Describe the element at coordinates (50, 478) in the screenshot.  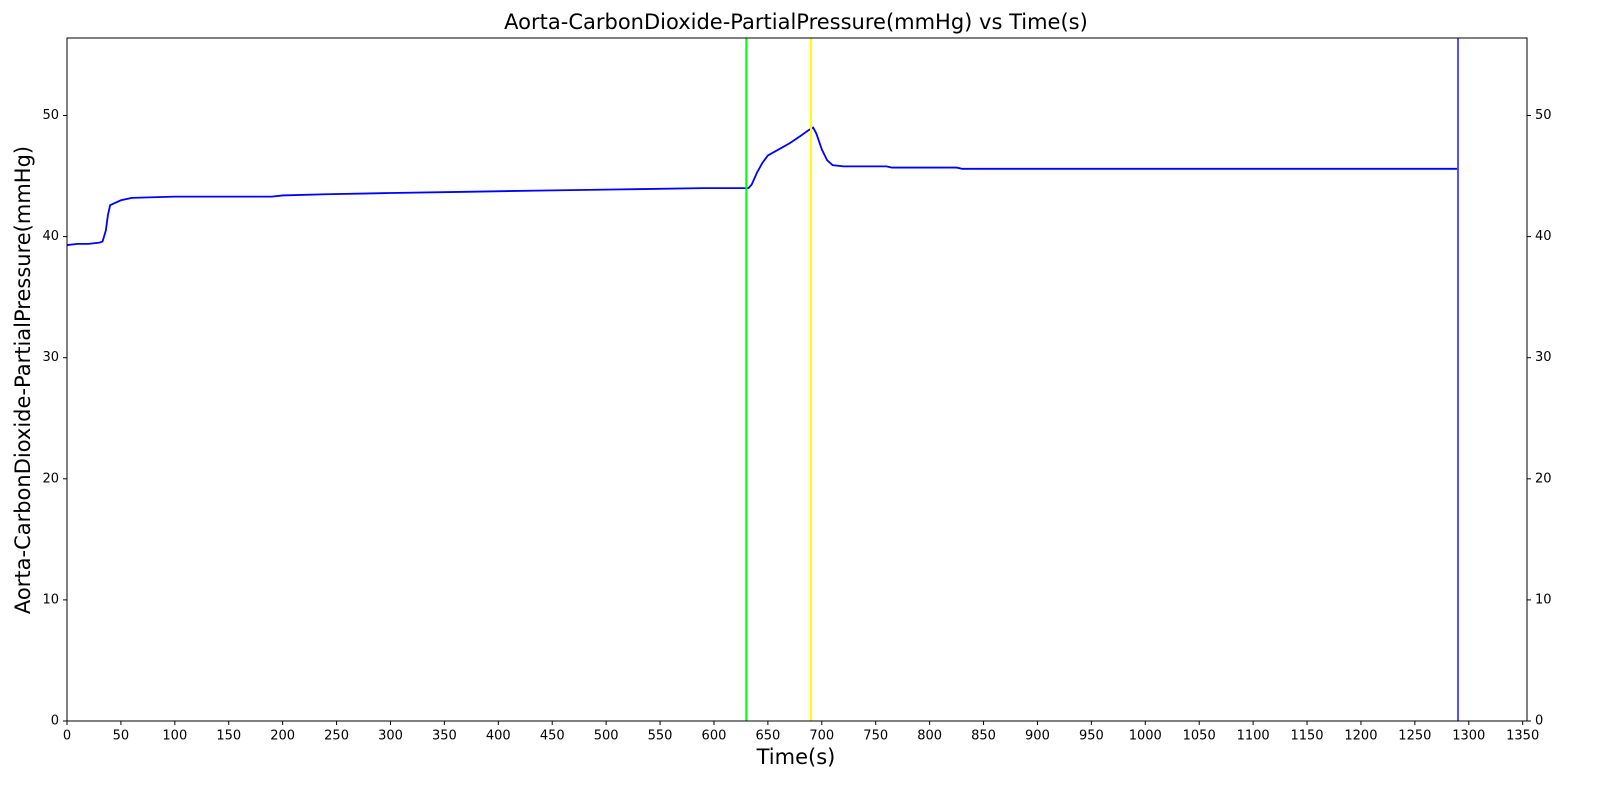
I see `y-tick-label: 20` at that location.